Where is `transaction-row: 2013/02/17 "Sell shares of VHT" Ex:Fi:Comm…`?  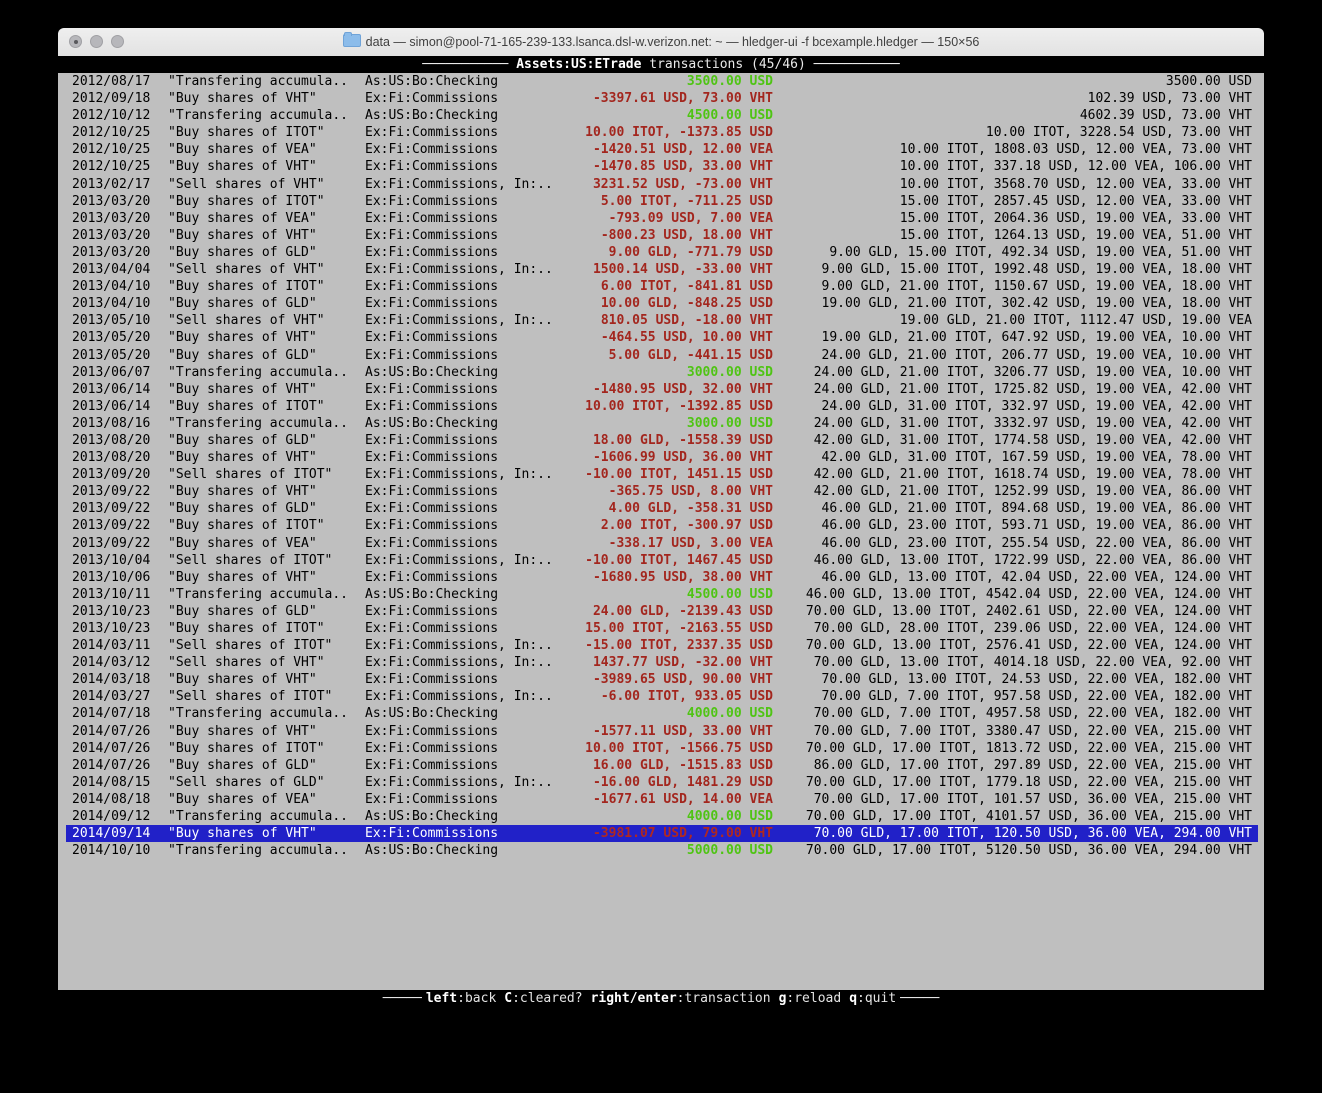
transaction-row: 2013/02/17 "Sell shares of VHT" Ex:Fi:Comm… is located at coordinates (662, 184).